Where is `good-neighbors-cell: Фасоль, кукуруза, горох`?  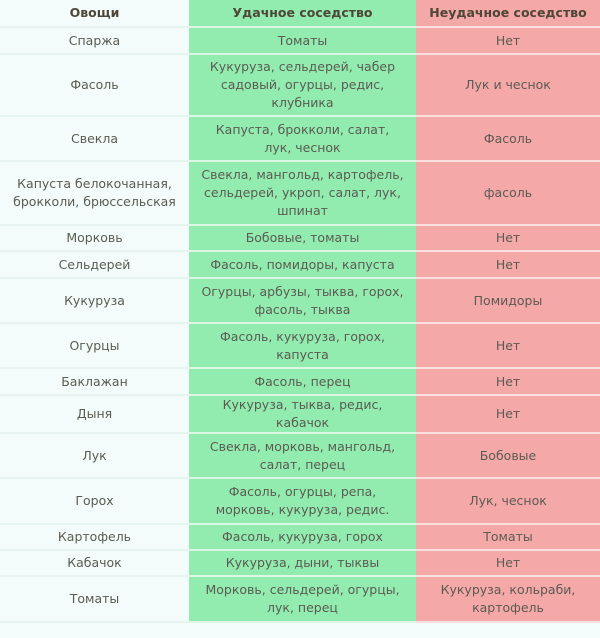
good-neighbors-cell: Фасоль, кукуруза, горох is located at coordinates (302, 537).